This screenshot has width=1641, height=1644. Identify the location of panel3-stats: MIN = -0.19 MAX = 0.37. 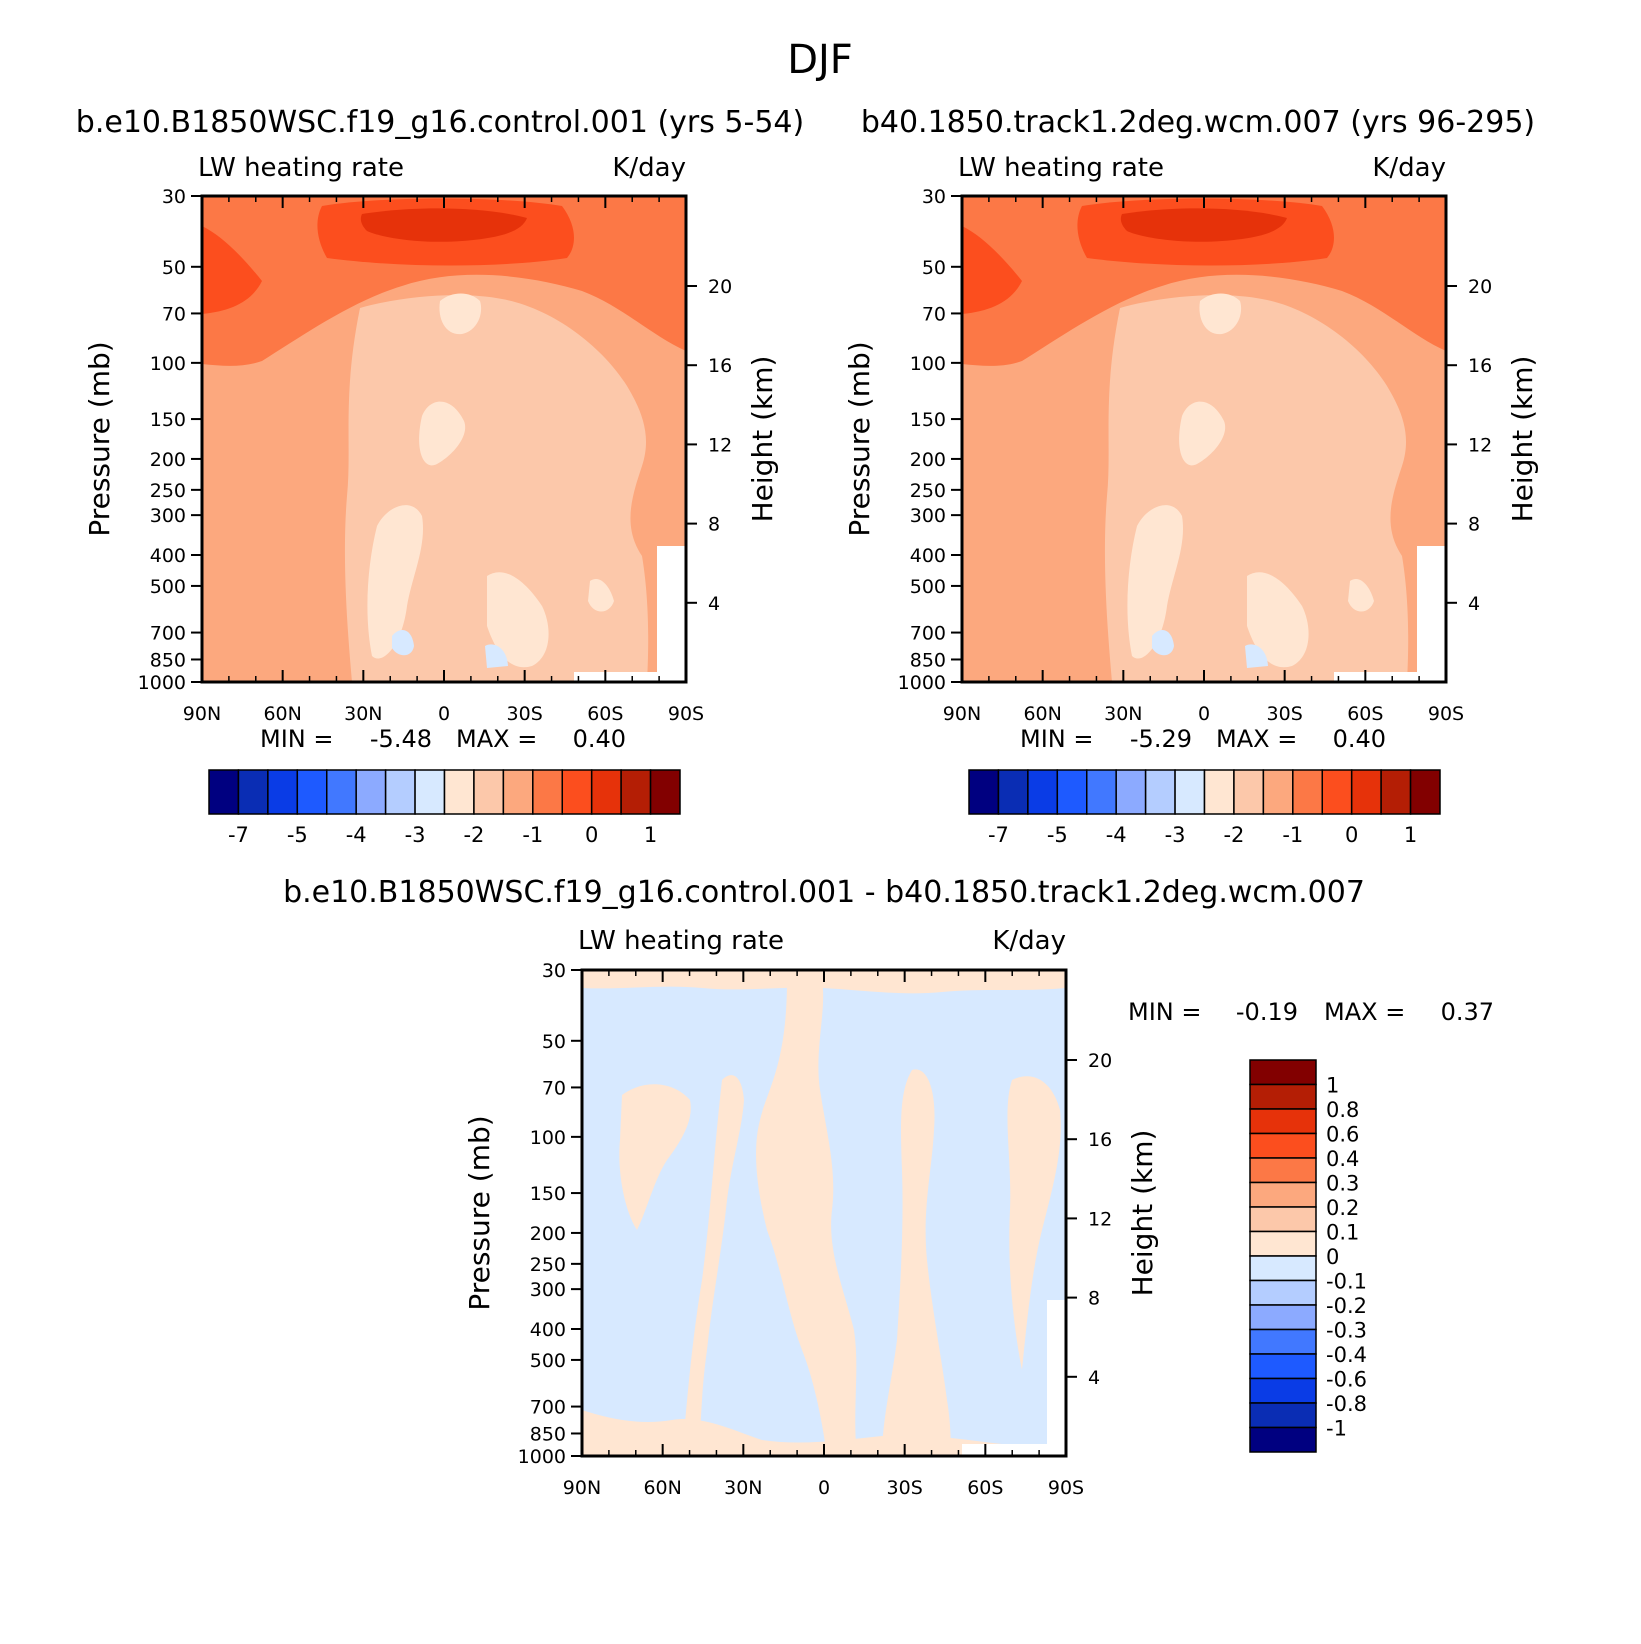
(1311, 1012).